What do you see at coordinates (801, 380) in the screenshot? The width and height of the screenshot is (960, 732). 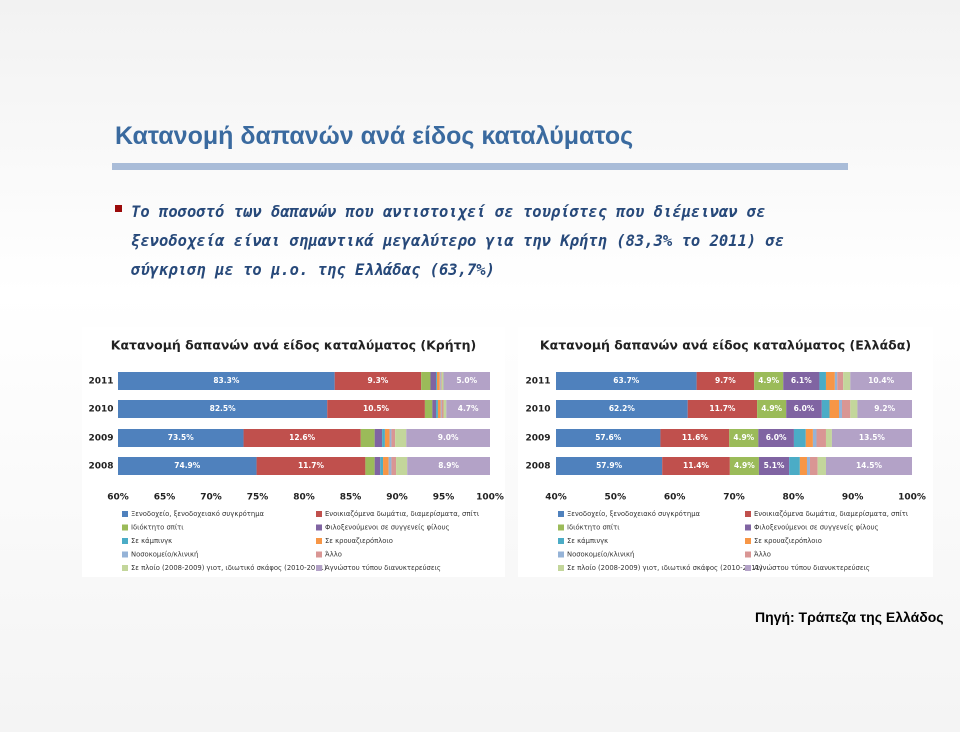 I see `value-label: 6.1%` at bounding box center [801, 380].